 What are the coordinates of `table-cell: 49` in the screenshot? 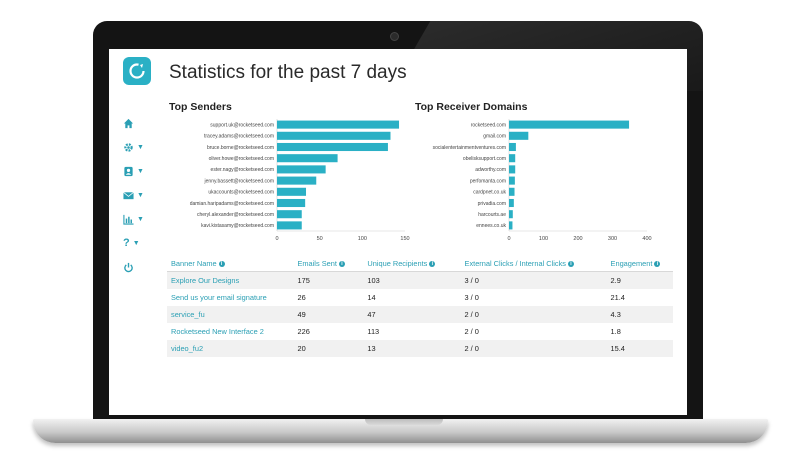 It's located at (328, 314).